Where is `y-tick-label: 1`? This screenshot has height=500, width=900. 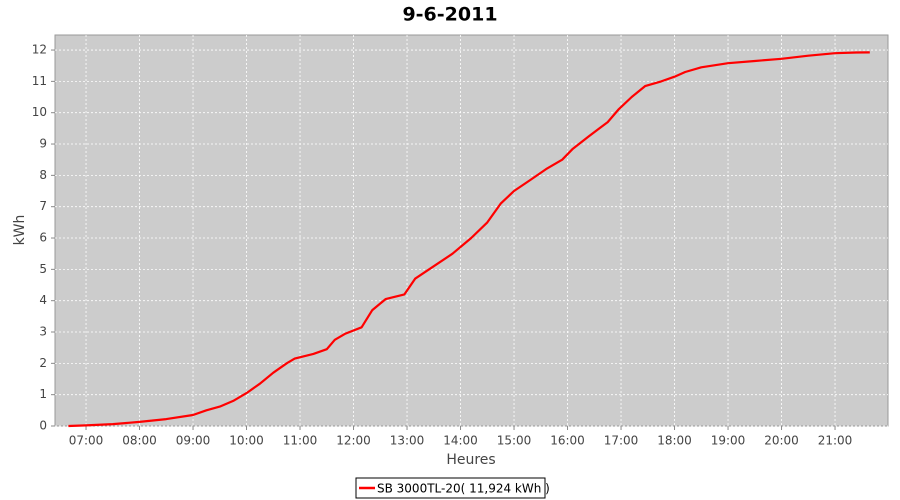 y-tick-label: 1 is located at coordinates (43, 394).